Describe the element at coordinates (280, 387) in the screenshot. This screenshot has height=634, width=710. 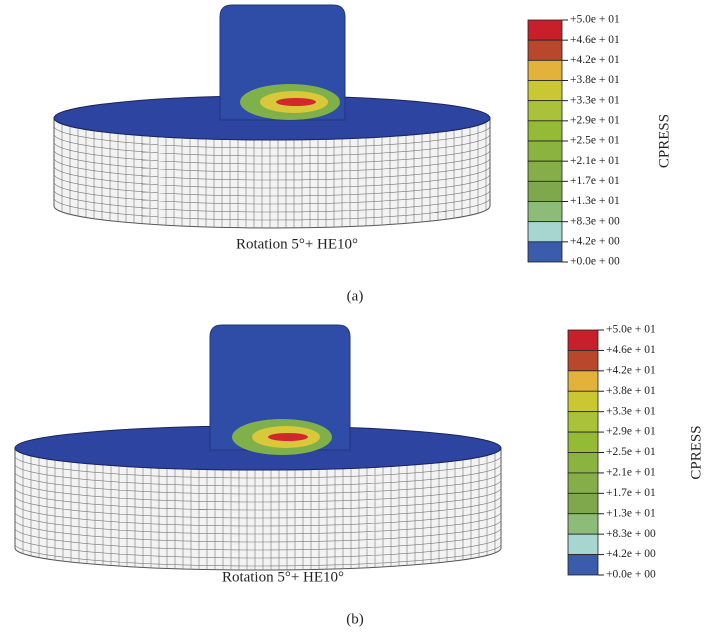
I see `tower` at that location.